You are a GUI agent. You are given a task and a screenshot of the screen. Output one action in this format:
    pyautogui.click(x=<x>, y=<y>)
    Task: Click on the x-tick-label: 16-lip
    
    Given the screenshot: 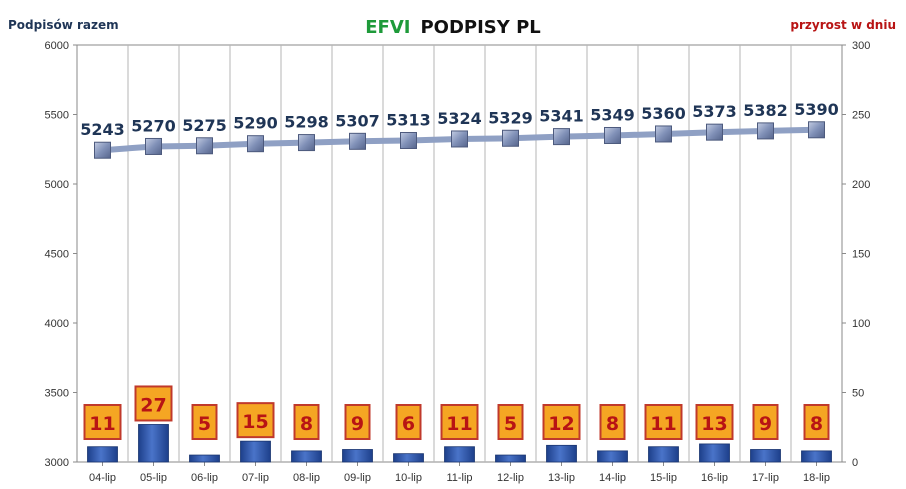 What is the action you would take?
    pyautogui.click(x=714, y=478)
    